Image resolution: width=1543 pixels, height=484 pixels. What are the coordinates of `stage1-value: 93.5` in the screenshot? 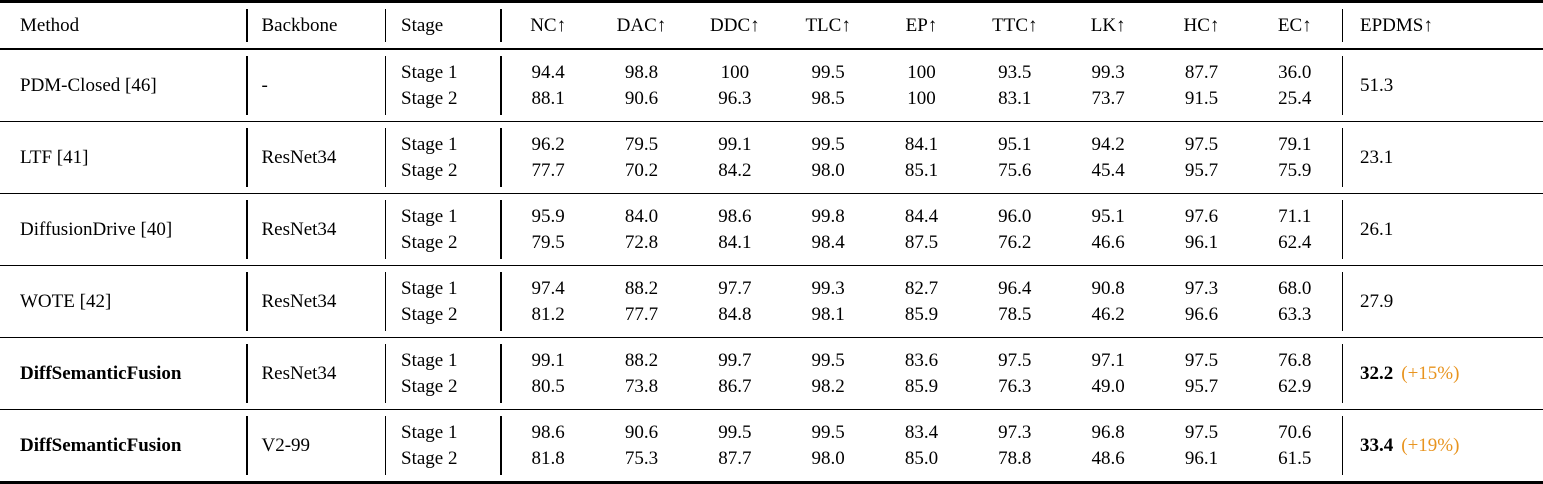 It's located at (1015, 72).